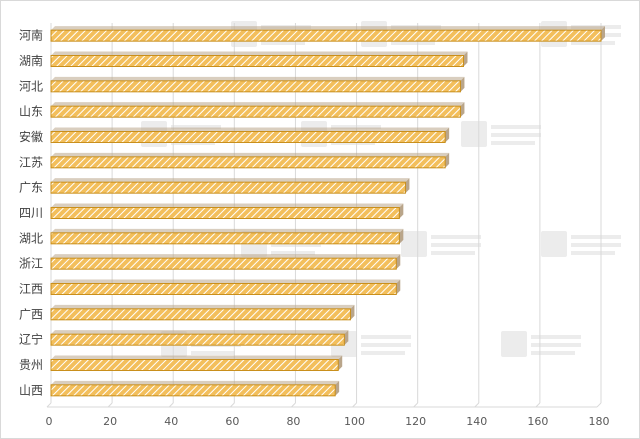 The height and width of the screenshot is (439, 640). I want to click on x-tick-label: 40, so click(171, 421).